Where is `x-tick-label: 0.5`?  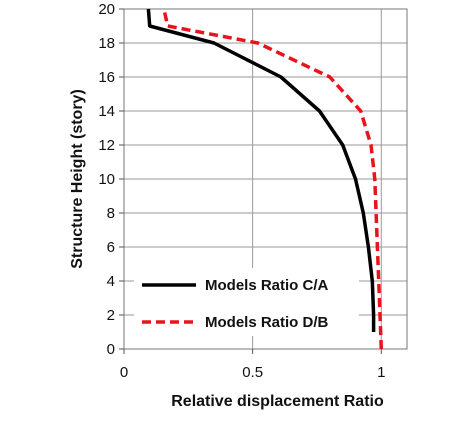 x-tick-label: 0.5 is located at coordinates (252, 372).